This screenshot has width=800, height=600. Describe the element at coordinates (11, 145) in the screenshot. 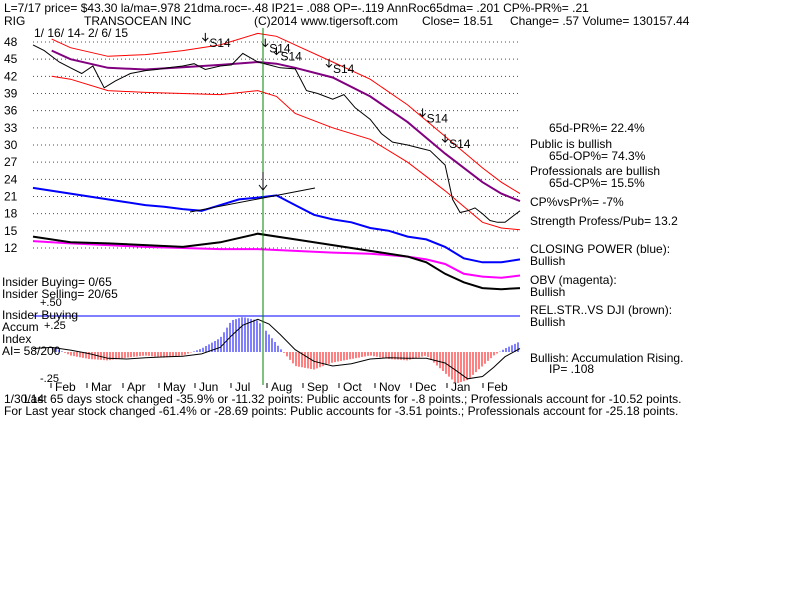

I see `y-tick-label: 30` at that location.